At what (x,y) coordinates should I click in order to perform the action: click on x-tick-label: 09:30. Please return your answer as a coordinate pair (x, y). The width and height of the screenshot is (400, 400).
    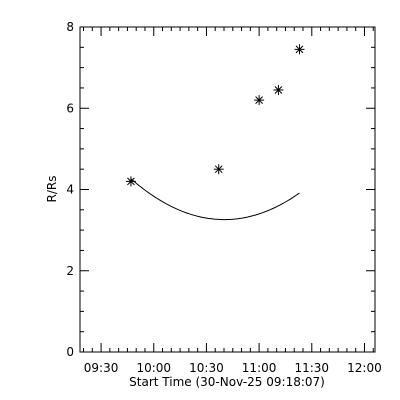
    Looking at the image, I should click on (101, 368).